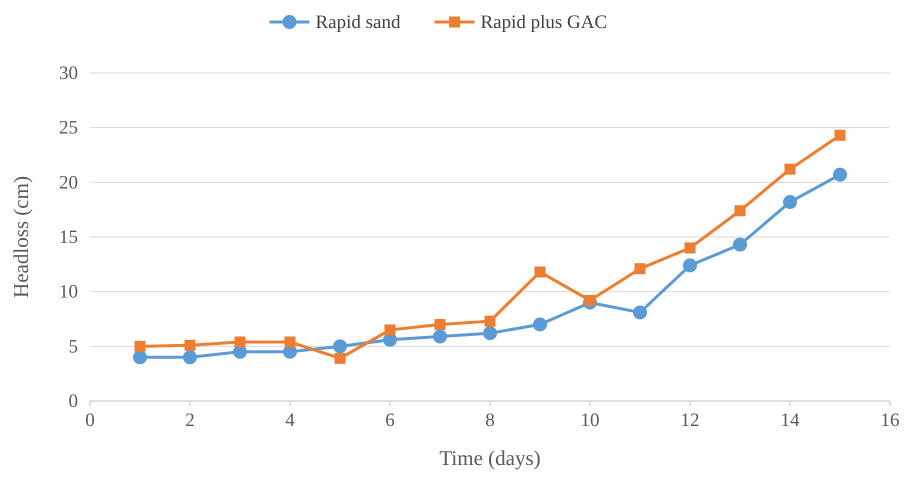 The height and width of the screenshot is (479, 907). I want to click on y-tick-label: 30, so click(68, 73).